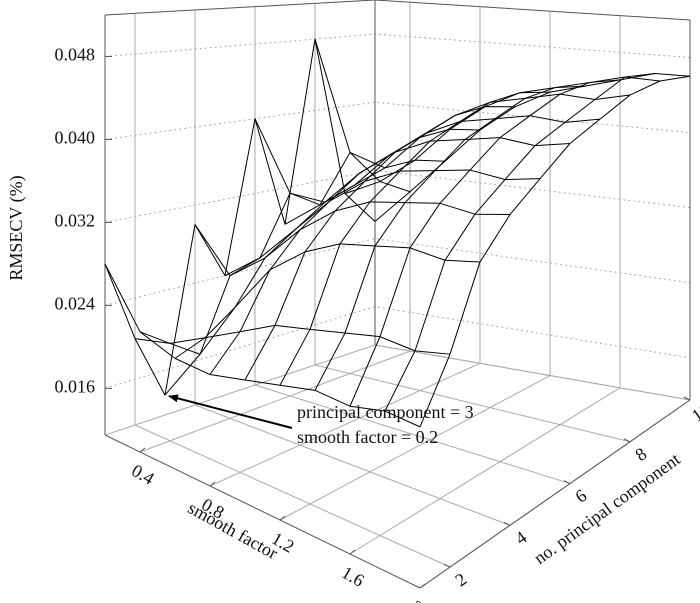  I want to click on y-tick-label: 10, so click(694, 412).